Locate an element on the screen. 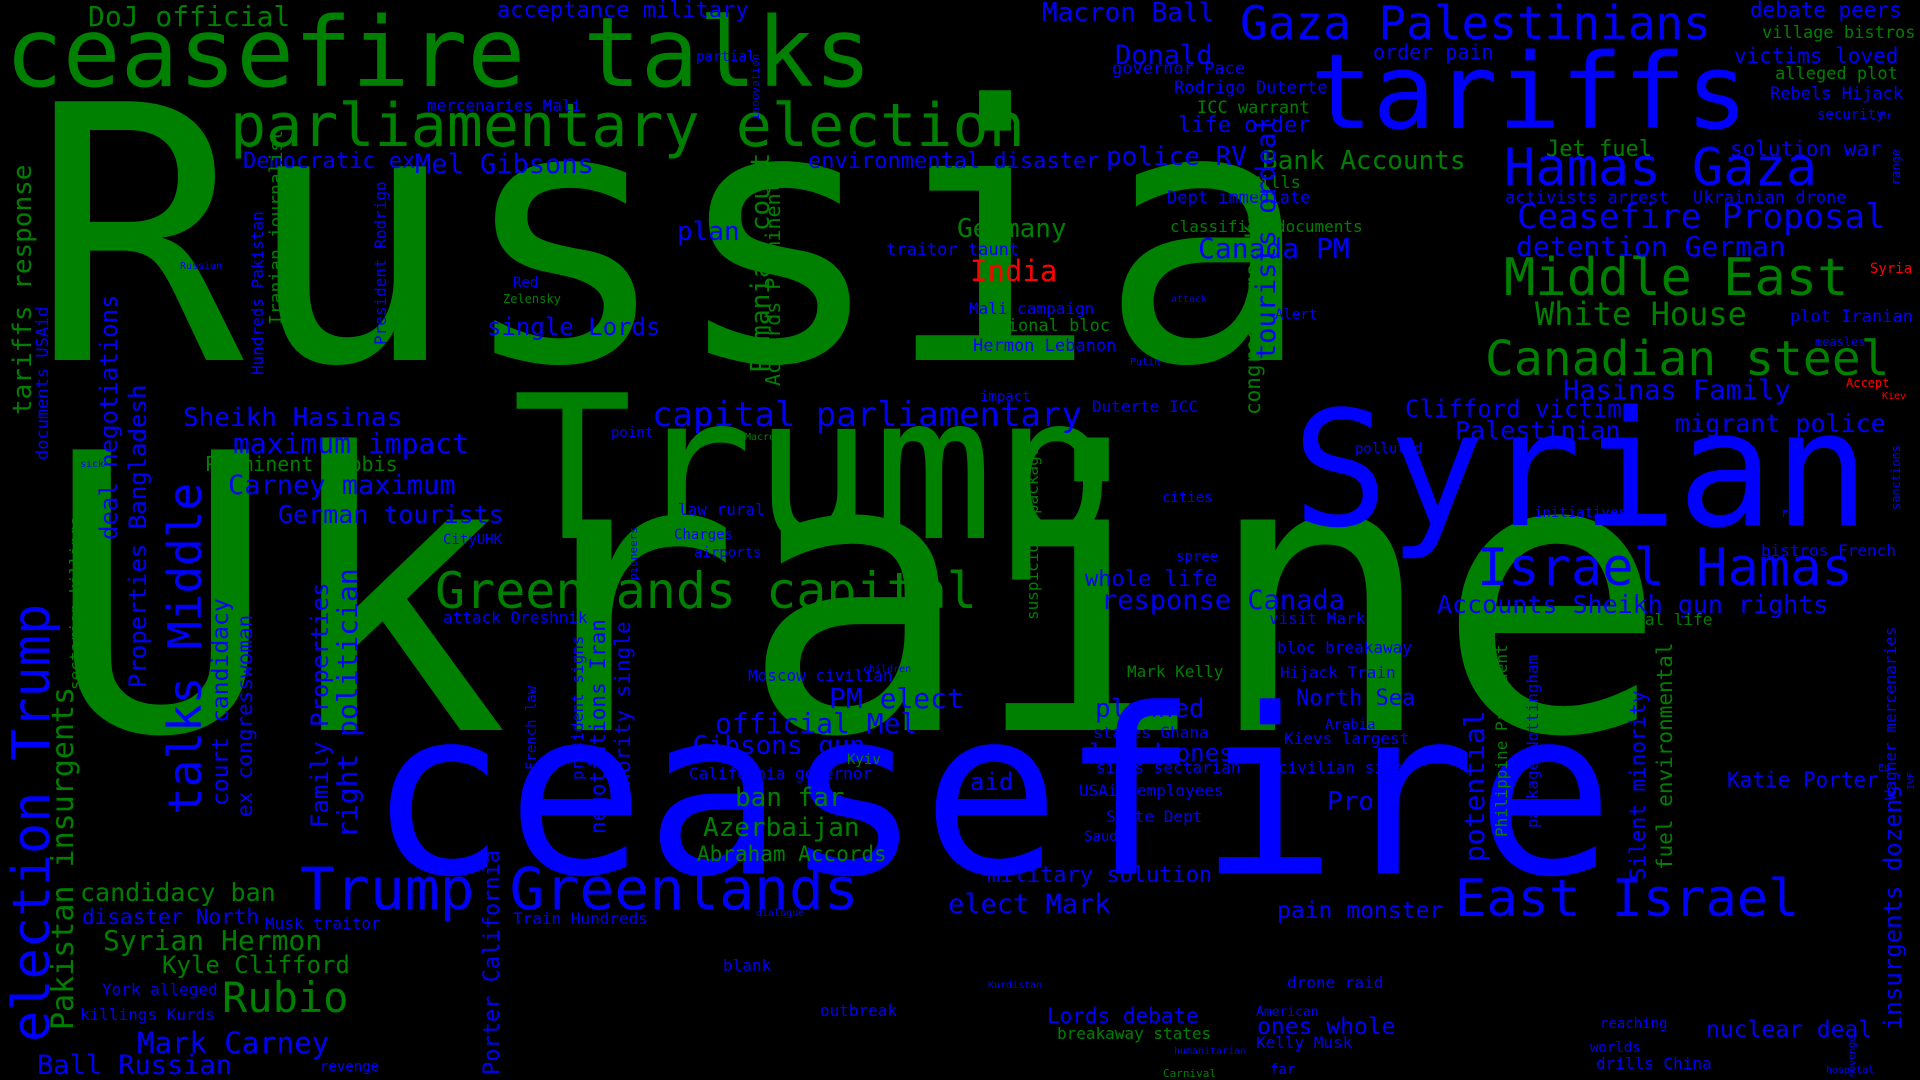 This screenshot has height=1080, width=1920. cloud-word: single Lords is located at coordinates (574, 327).